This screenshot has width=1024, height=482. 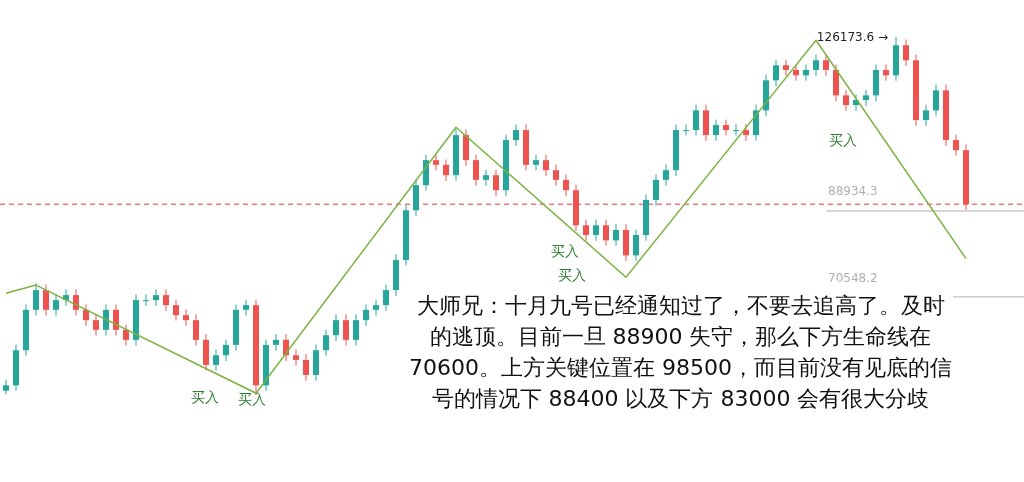 I want to click on annotation: 大师兄：十月九号已经通知过了，不要去追高了。及时的逃顶。目前一旦 88900 失守，那么下方生命线在 70600。上方关键位置在 98500，而目前没有见底的信号的情况下 88400 以及下方 83000 会有很大分歧, so click(x=680, y=352).